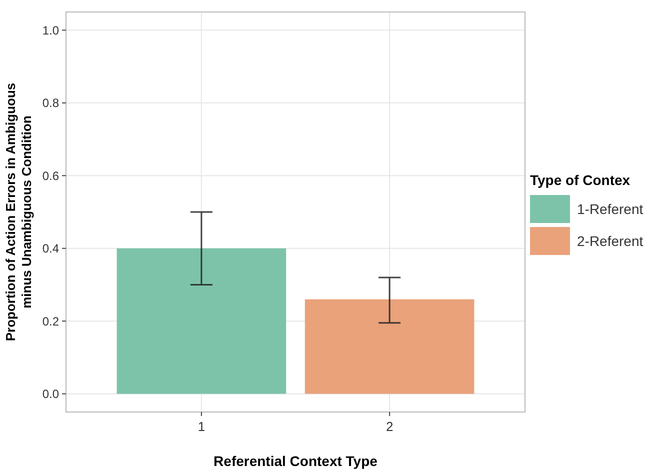 The width and height of the screenshot is (660, 471). Describe the element at coordinates (296, 461) in the screenshot. I see `x-axis-title: Referential Context Type` at that location.